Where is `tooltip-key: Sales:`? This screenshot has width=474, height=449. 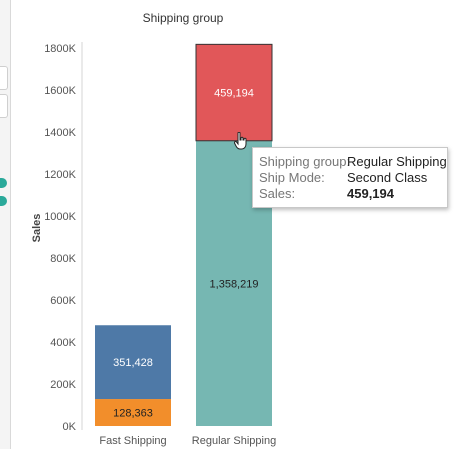
tooltip-key: Sales: is located at coordinates (277, 193).